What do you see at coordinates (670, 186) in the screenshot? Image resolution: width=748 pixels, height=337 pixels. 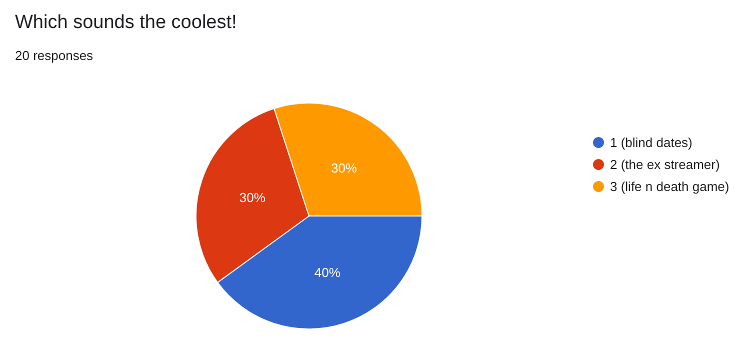 I see `legend-label: 3 (life n death game)` at bounding box center [670, 186].